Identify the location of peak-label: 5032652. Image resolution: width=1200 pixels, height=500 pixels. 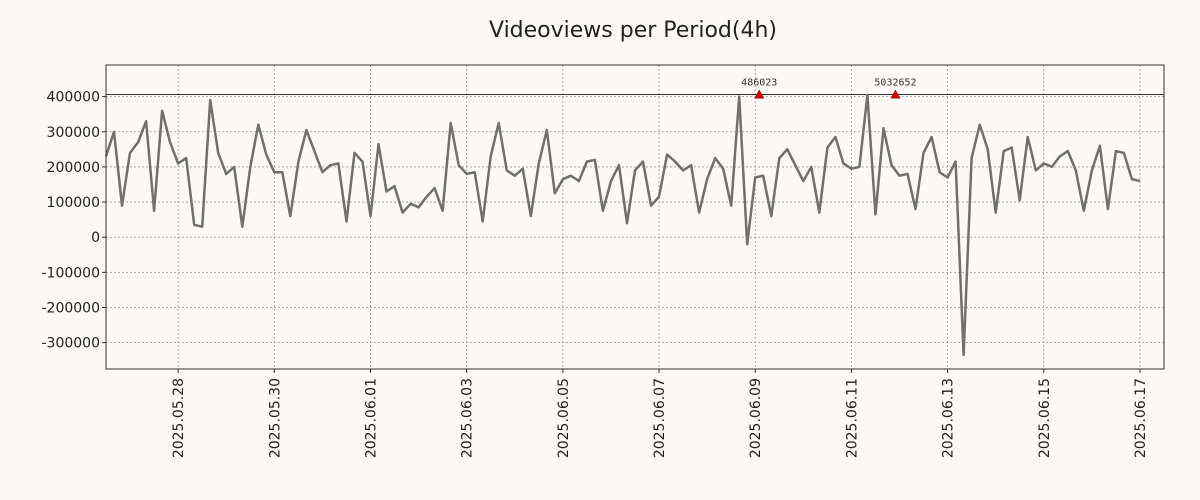
(895, 83).